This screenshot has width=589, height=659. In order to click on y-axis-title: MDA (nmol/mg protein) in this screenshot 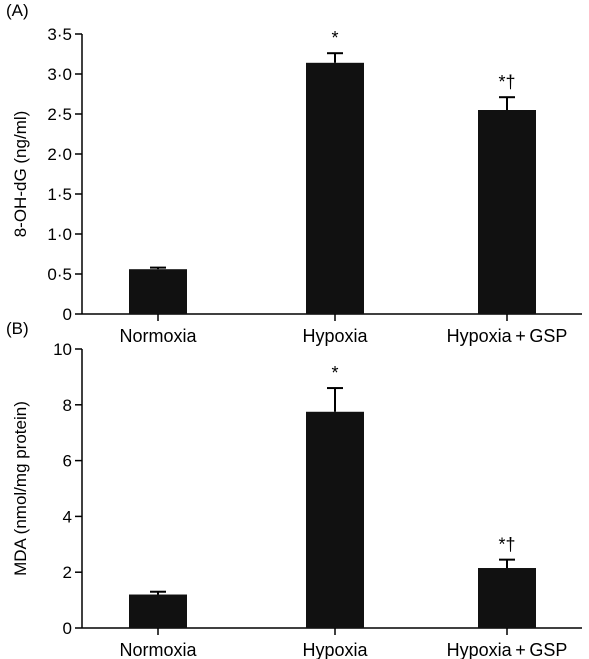, I will do `click(20, 488)`.